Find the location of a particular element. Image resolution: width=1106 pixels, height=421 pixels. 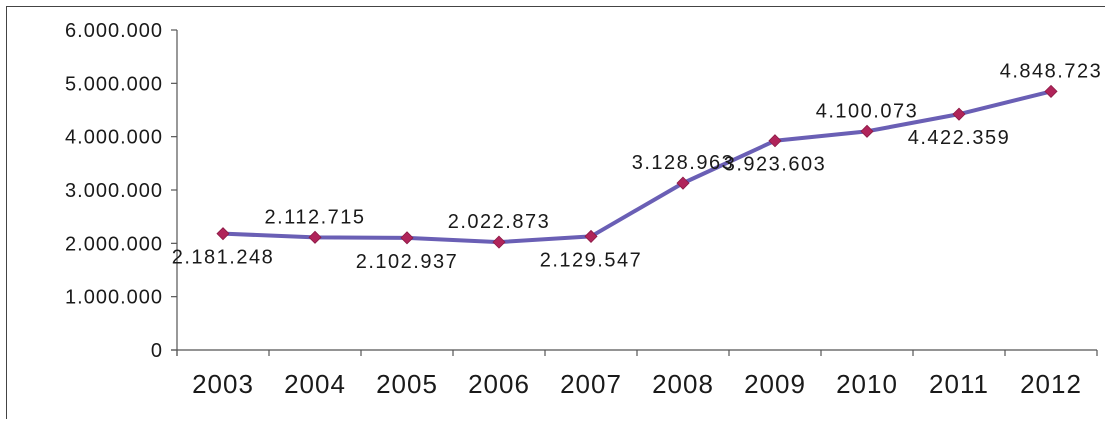

data-label: 3.128.963 is located at coordinates (683, 163).